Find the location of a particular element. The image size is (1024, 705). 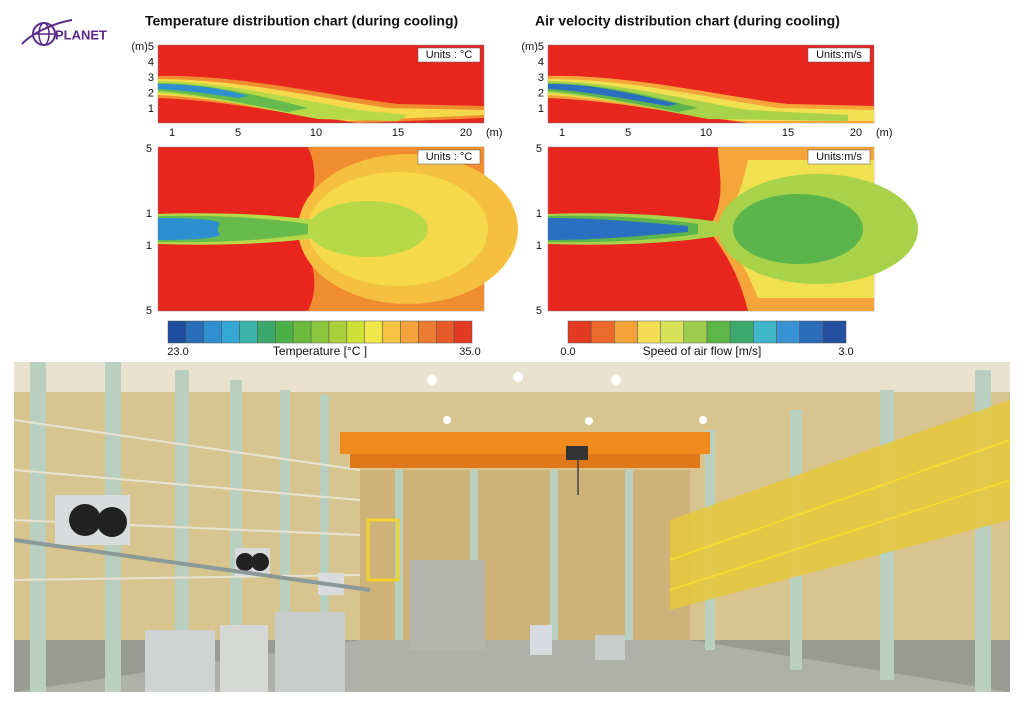

colorbar-min: 23.0 is located at coordinates (177, 352).